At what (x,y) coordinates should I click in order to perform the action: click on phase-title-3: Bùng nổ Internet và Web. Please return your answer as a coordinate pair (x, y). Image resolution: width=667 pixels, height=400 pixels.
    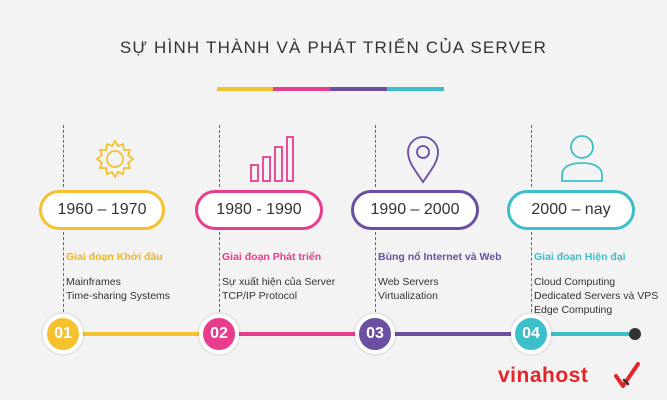
    Looking at the image, I should click on (440, 257).